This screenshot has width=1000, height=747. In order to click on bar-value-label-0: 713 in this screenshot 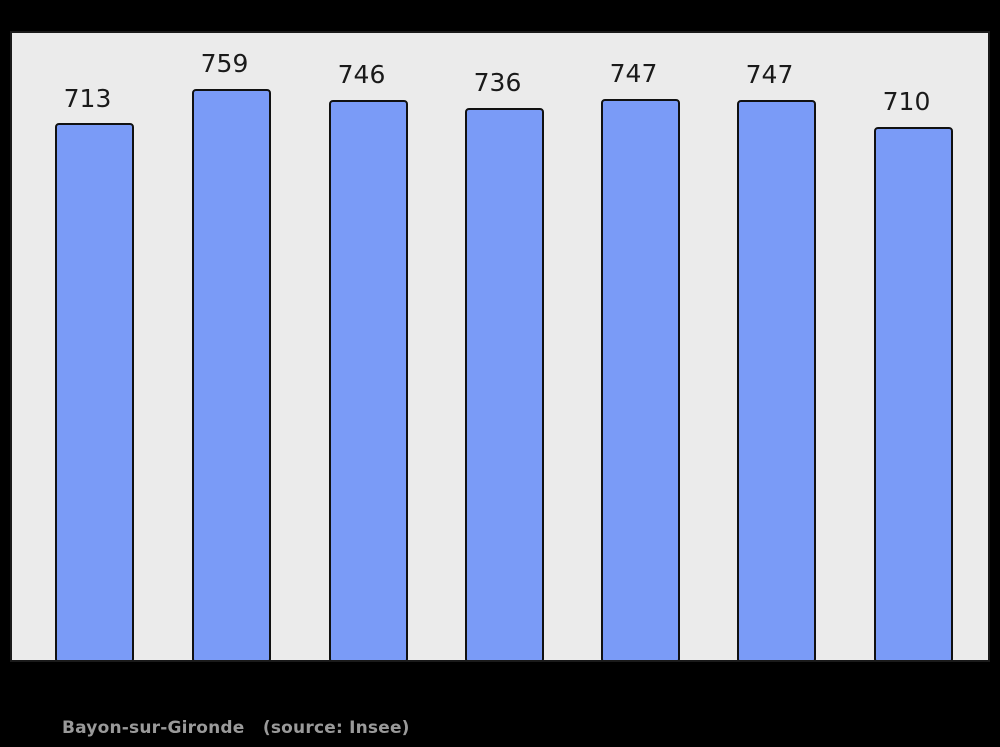, I will do `click(87, 98)`.